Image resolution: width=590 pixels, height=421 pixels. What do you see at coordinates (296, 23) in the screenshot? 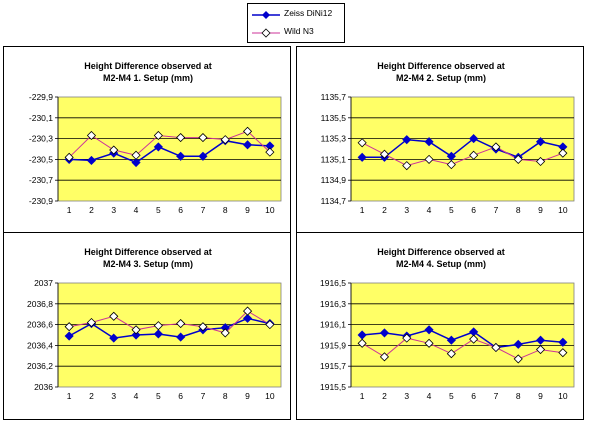
I see `chart-legend: Zeiss DiNi12 Wild N3` at bounding box center [296, 23].